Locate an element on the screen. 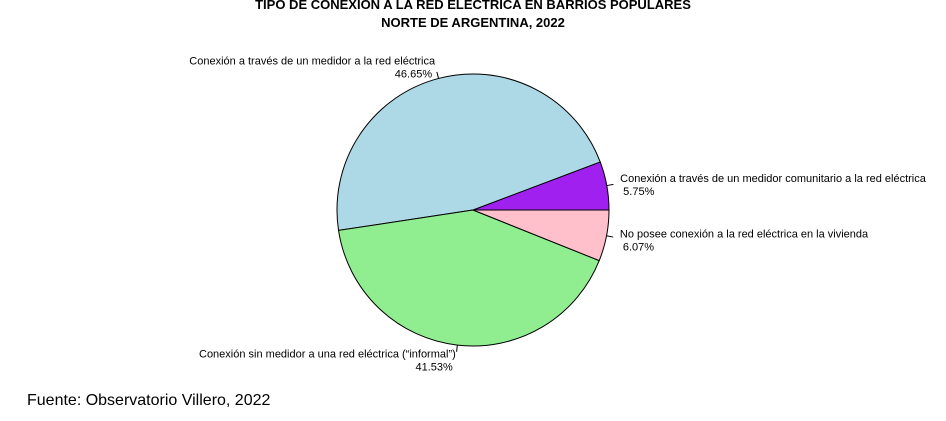 Image resolution: width=946 pixels, height=421 pixels. chart-title-line-2: NORTE DE ARGENTINA, 2022 is located at coordinates (473, 22).